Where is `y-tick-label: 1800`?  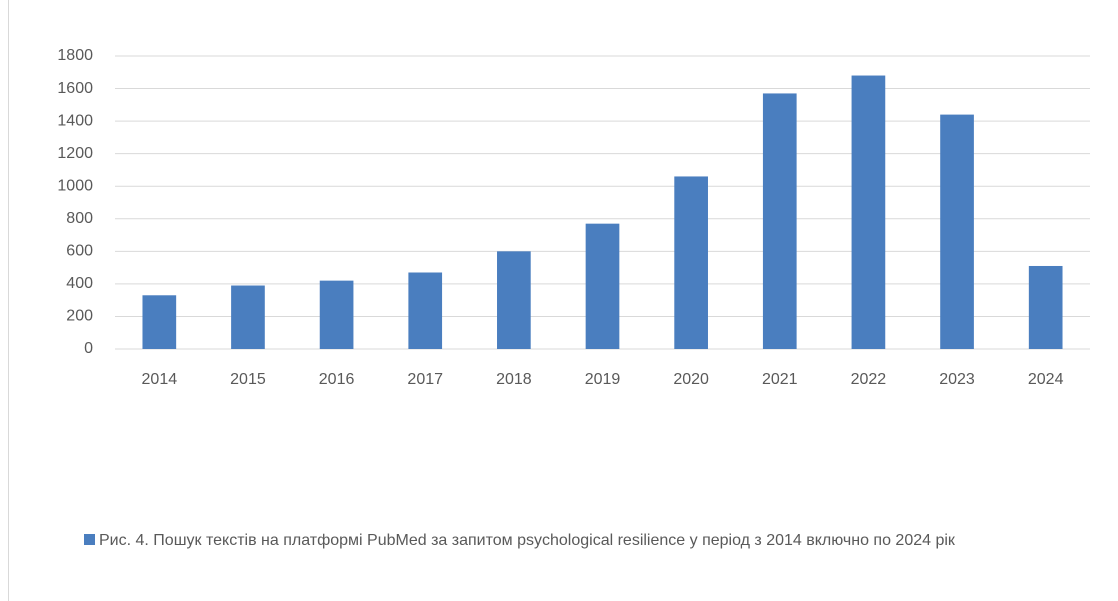 y-tick-label: 1800 is located at coordinates (75, 55).